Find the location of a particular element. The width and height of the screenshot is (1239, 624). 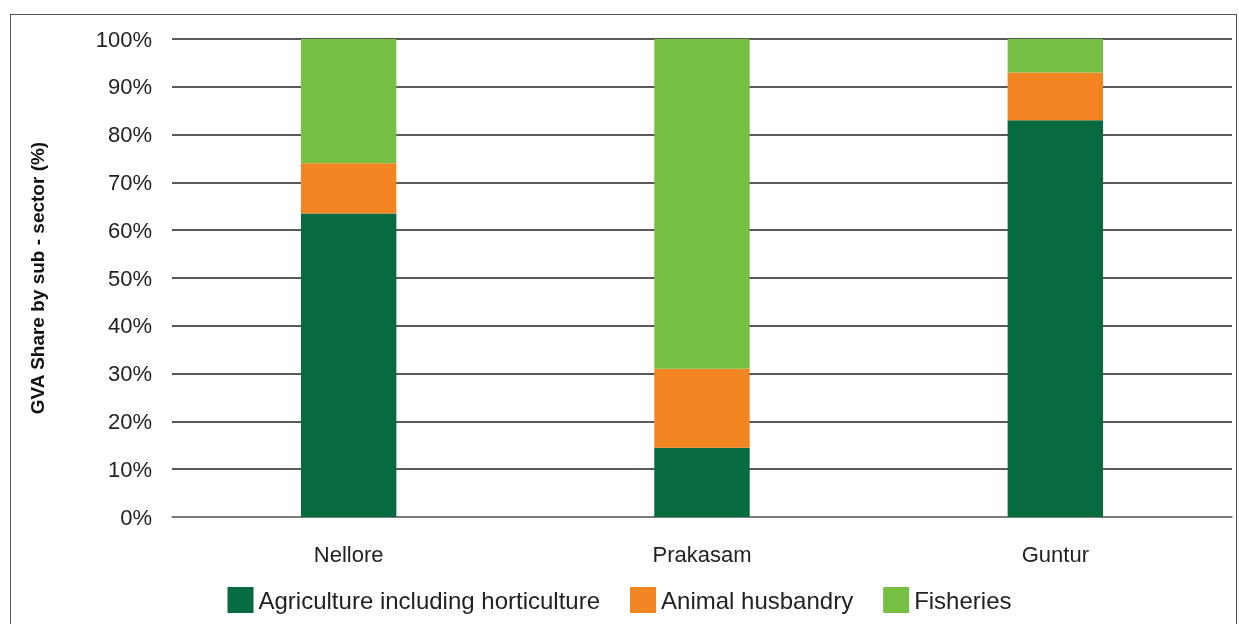

y-tick-label: 10% is located at coordinates (129, 469).